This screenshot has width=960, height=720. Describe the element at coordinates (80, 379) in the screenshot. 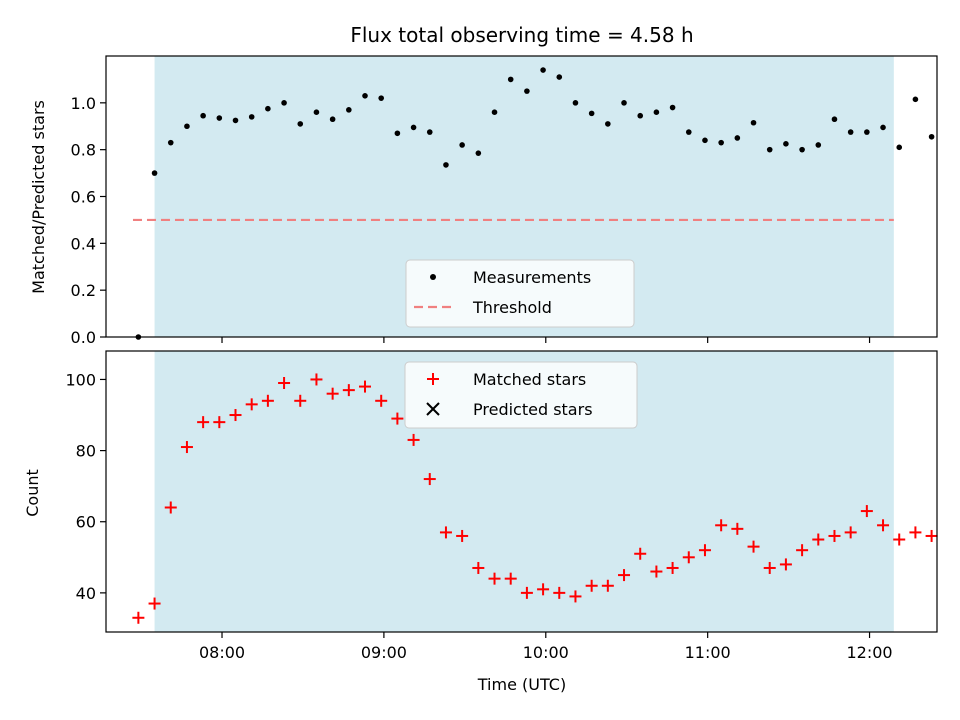

I see `bottom-y-tick-label: 100` at that location.